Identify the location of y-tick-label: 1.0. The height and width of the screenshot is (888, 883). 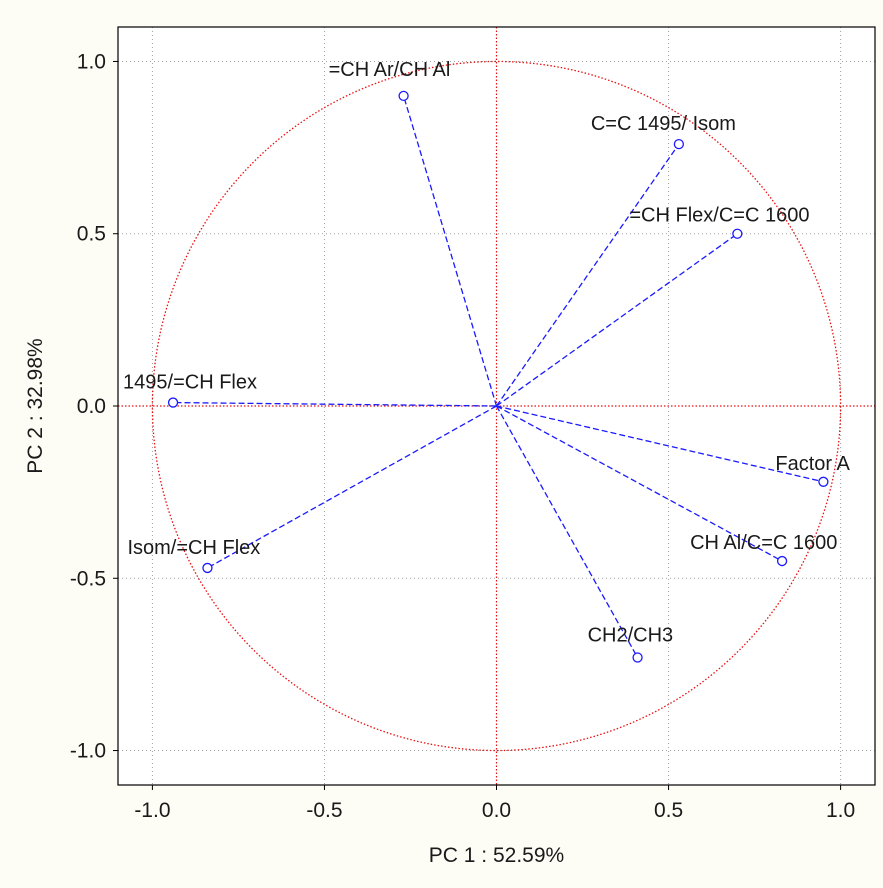
(91, 61).